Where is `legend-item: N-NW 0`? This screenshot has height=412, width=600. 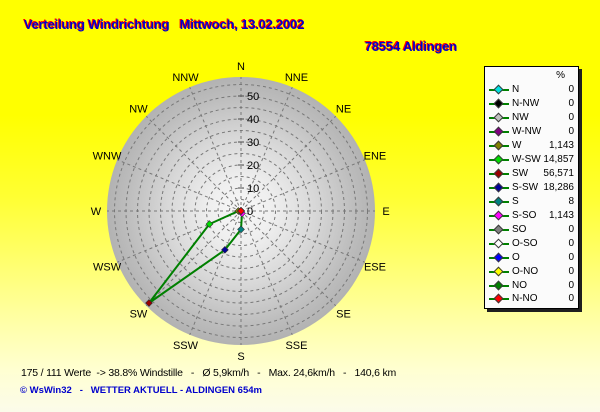
legend-item: N-NW 0 is located at coordinates (531, 104).